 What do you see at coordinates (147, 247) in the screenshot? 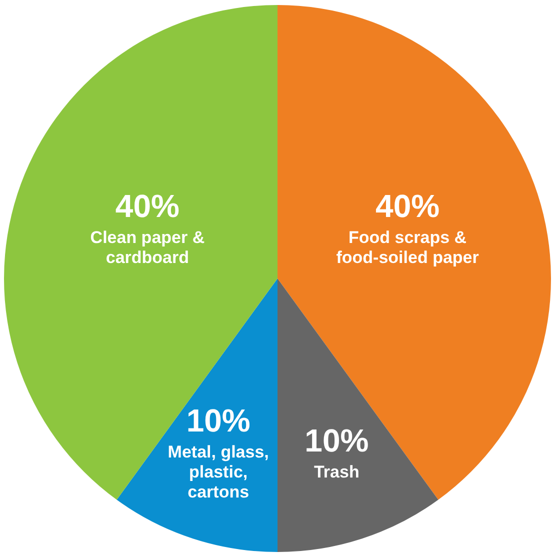
I see `slice-label: Clean paper & cardboard` at bounding box center [147, 247].